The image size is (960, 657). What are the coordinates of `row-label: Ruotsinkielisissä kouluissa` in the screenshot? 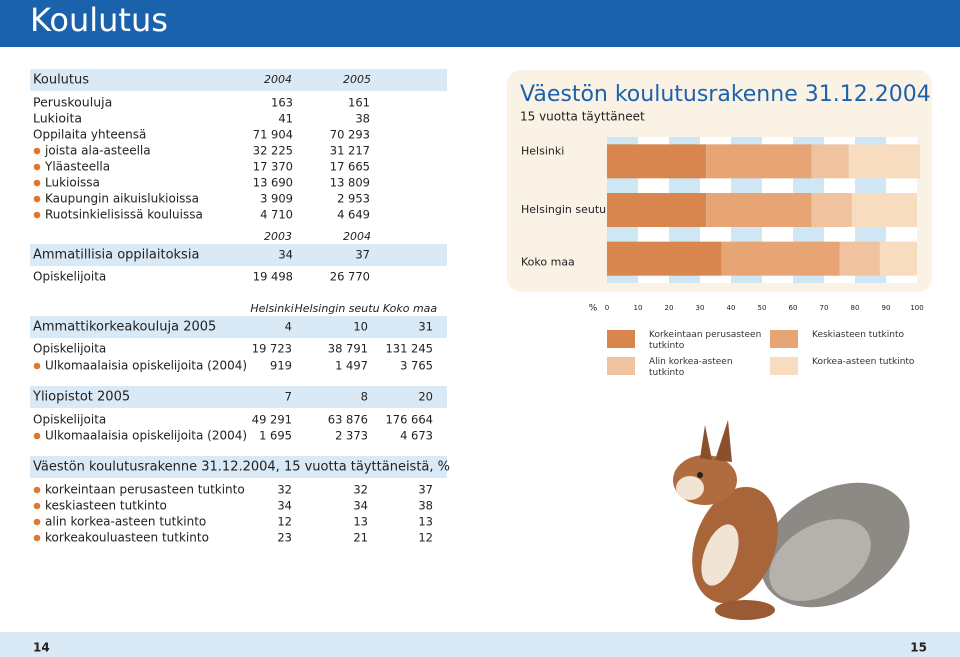 It's located at (124, 215).